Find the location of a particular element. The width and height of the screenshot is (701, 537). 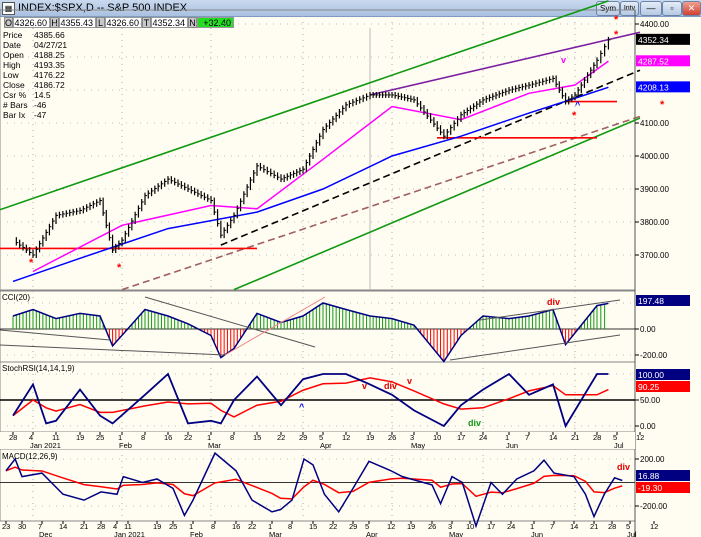

low-value: 4326.60 is located at coordinates (123, 22).